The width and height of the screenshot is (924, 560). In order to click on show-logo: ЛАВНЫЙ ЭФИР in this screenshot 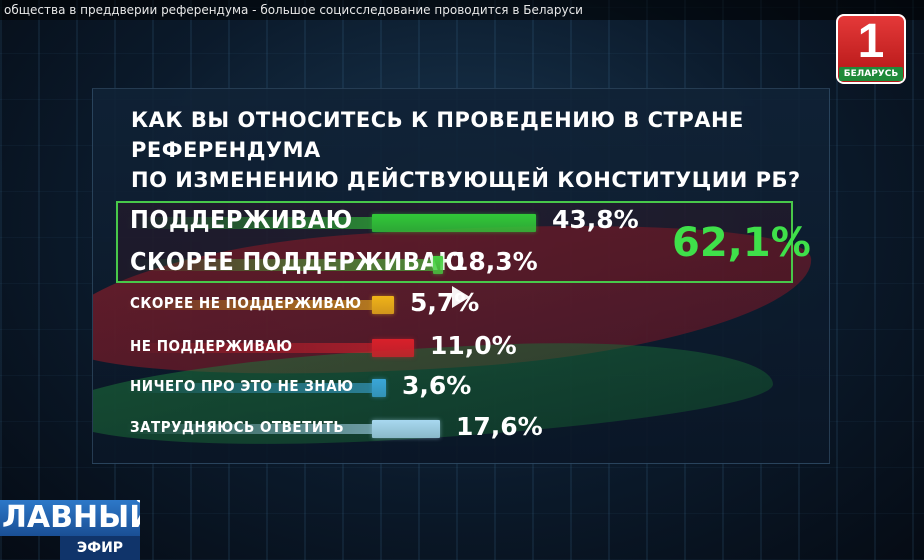, I will do `click(70, 530)`.